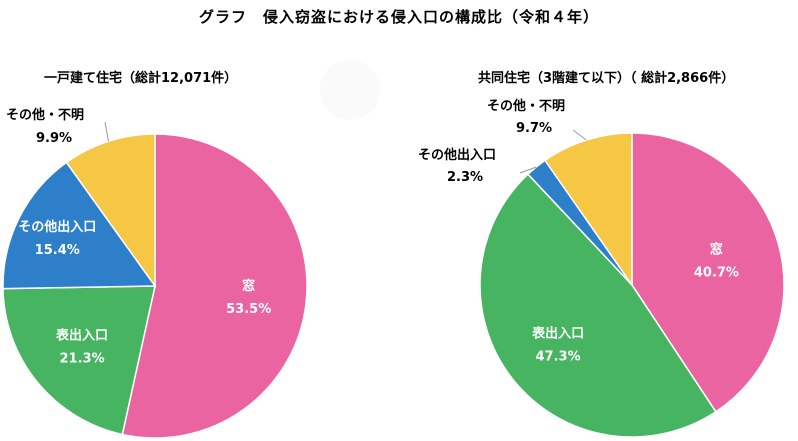  What do you see at coordinates (558, 356) in the screenshot?
I see `pie-right-value-front-entrance: 47.3%` at bounding box center [558, 356].